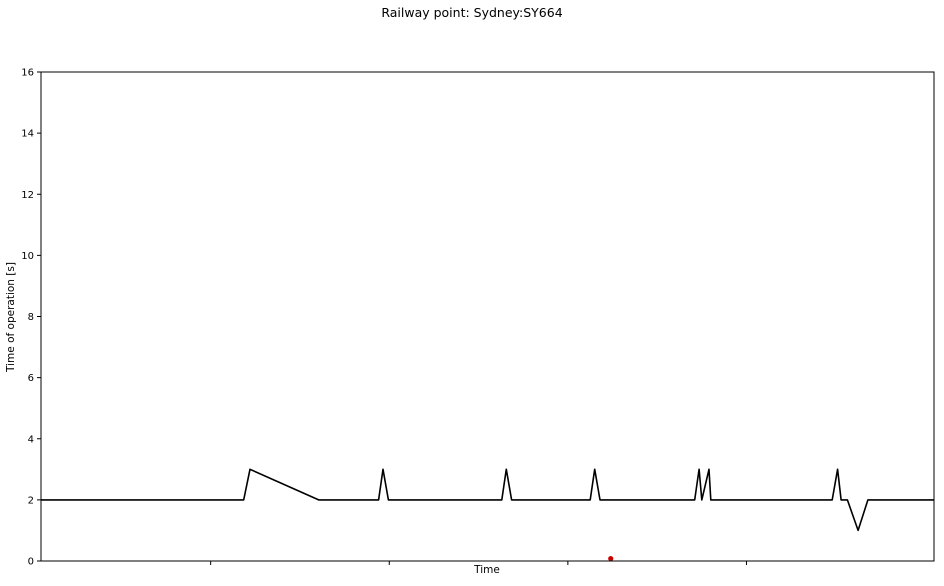  What do you see at coordinates (31, 439) in the screenshot?
I see `y-tick-label: 4` at bounding box center [31, 439].